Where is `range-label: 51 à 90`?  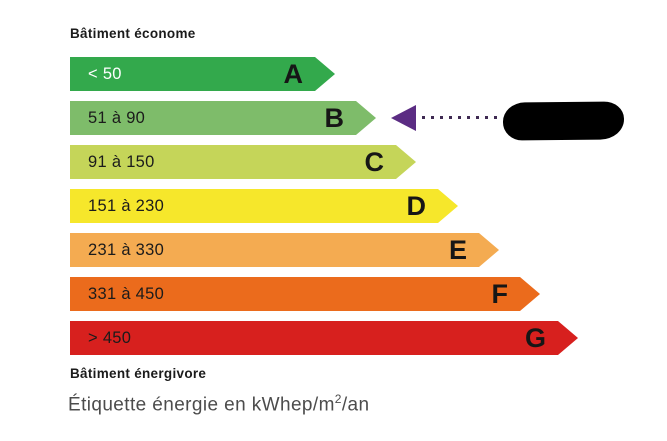
range-label: 51 à 90 is located at coordinates (117, 117).